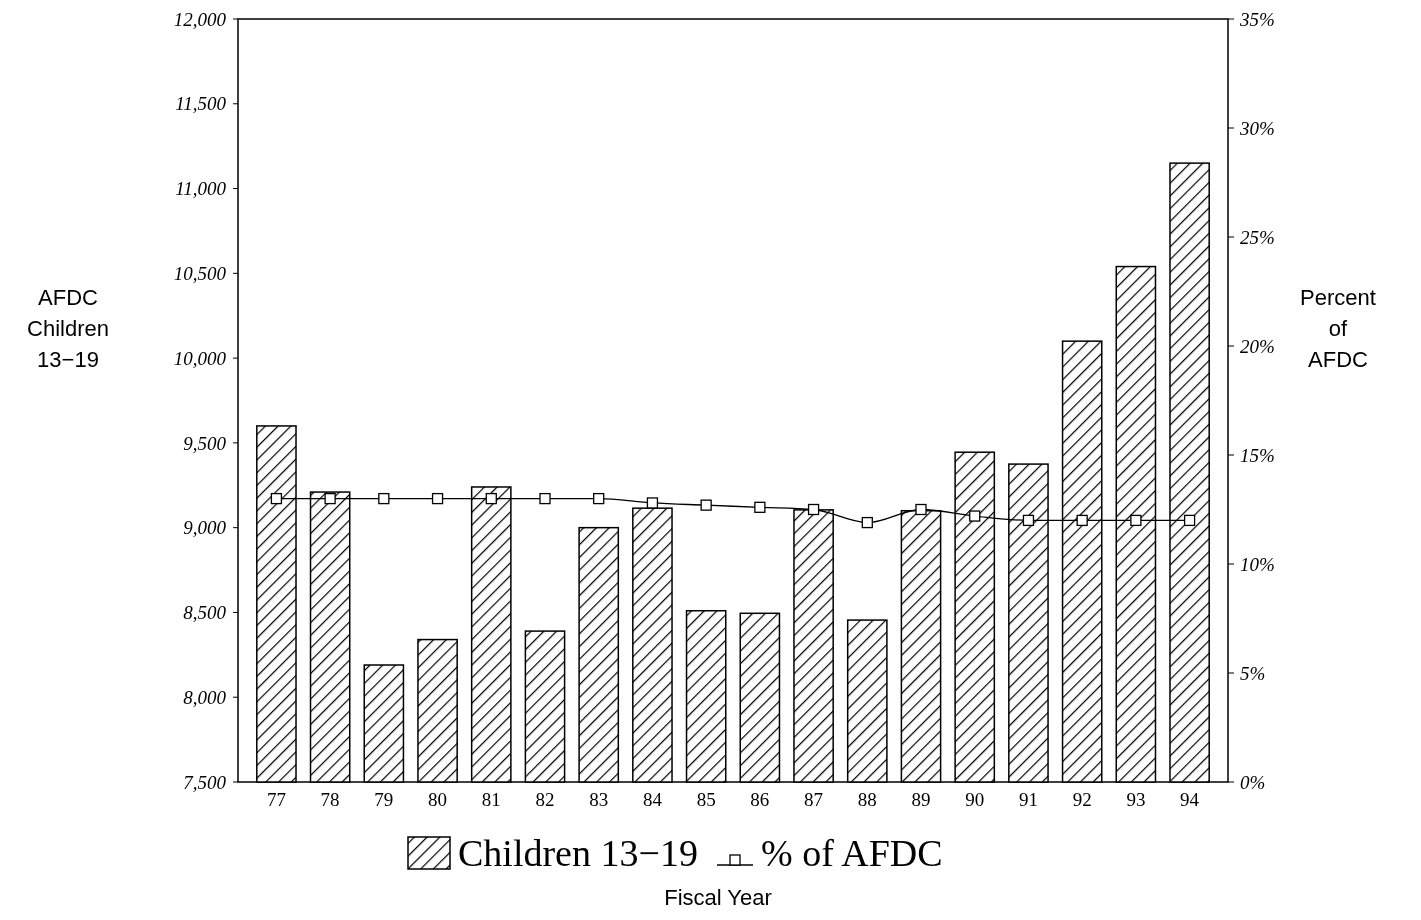  I want to click on y2-tick-label: 35%, so click(1257, 19).